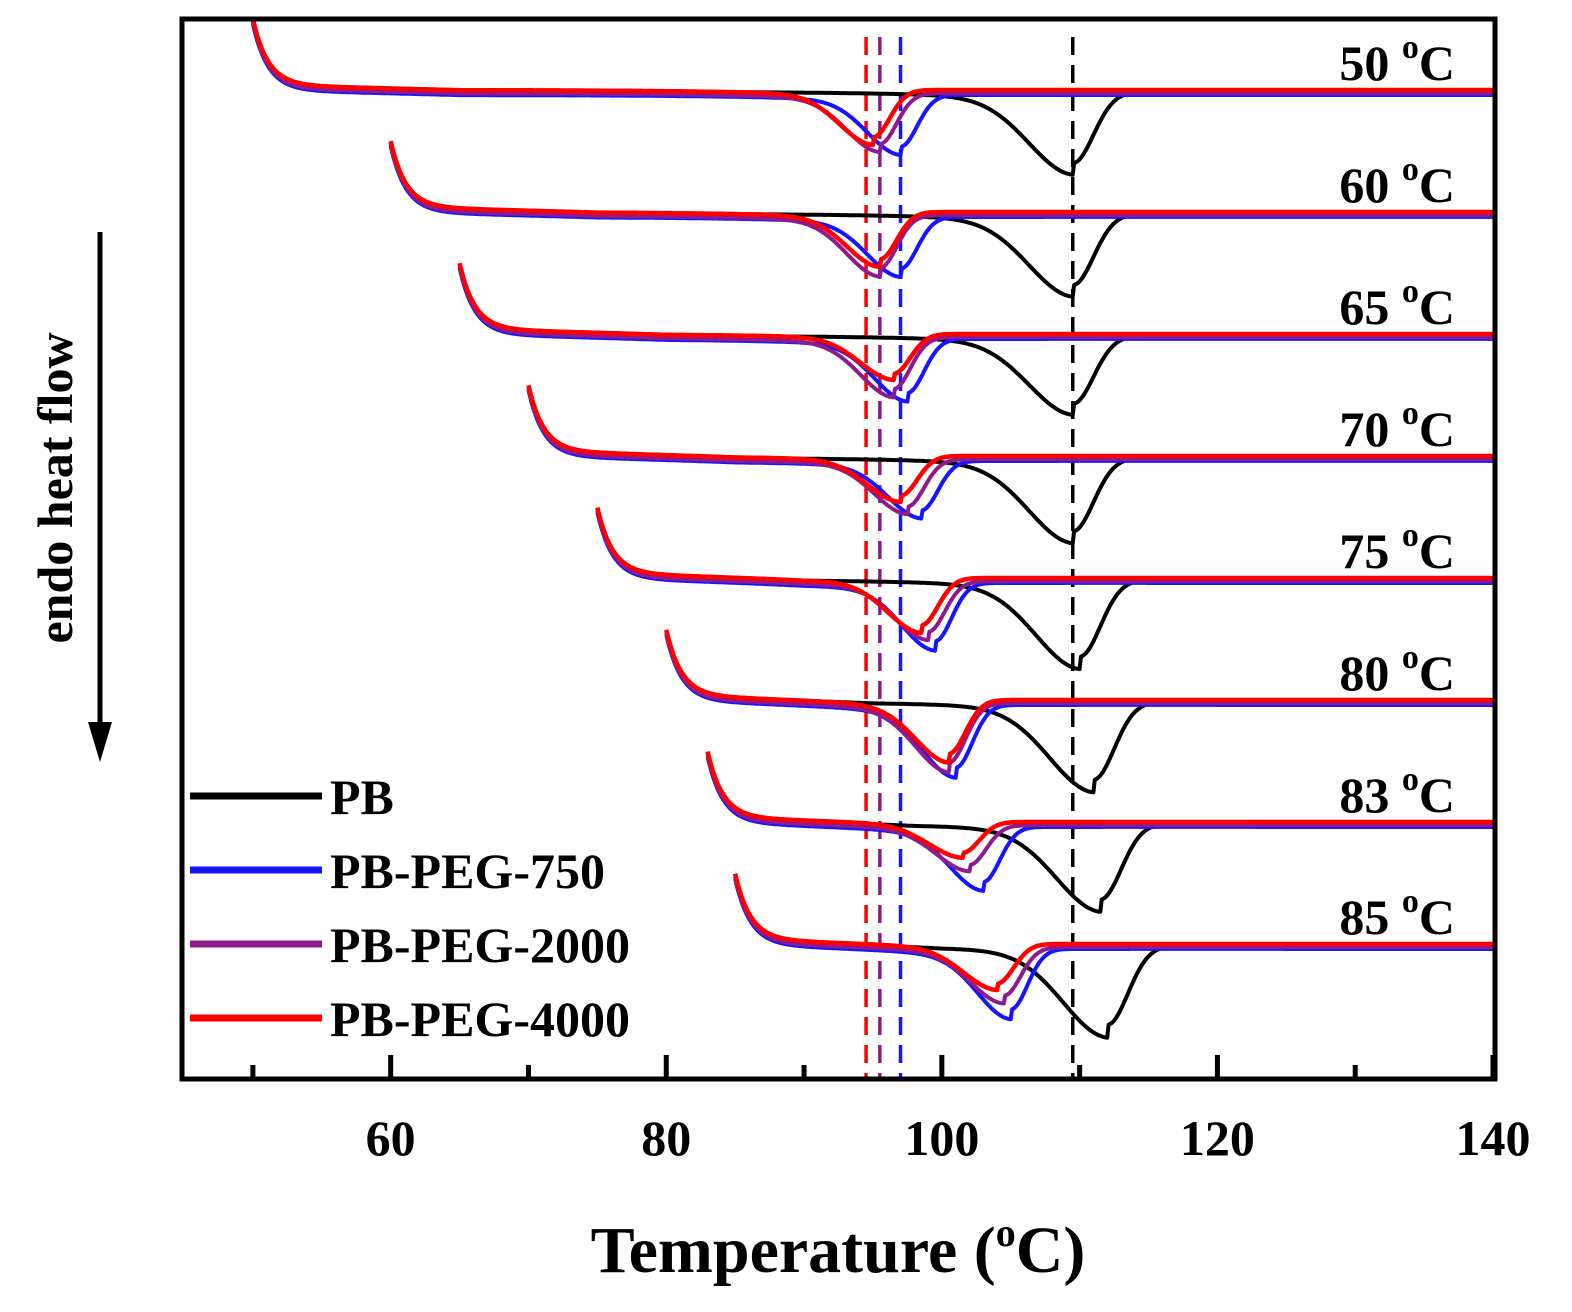 The height and width of the screenshot is (1312, 1572). Describe the element at coordinates (100, 497) in the screenshot. I see `down-arrow` at that location.